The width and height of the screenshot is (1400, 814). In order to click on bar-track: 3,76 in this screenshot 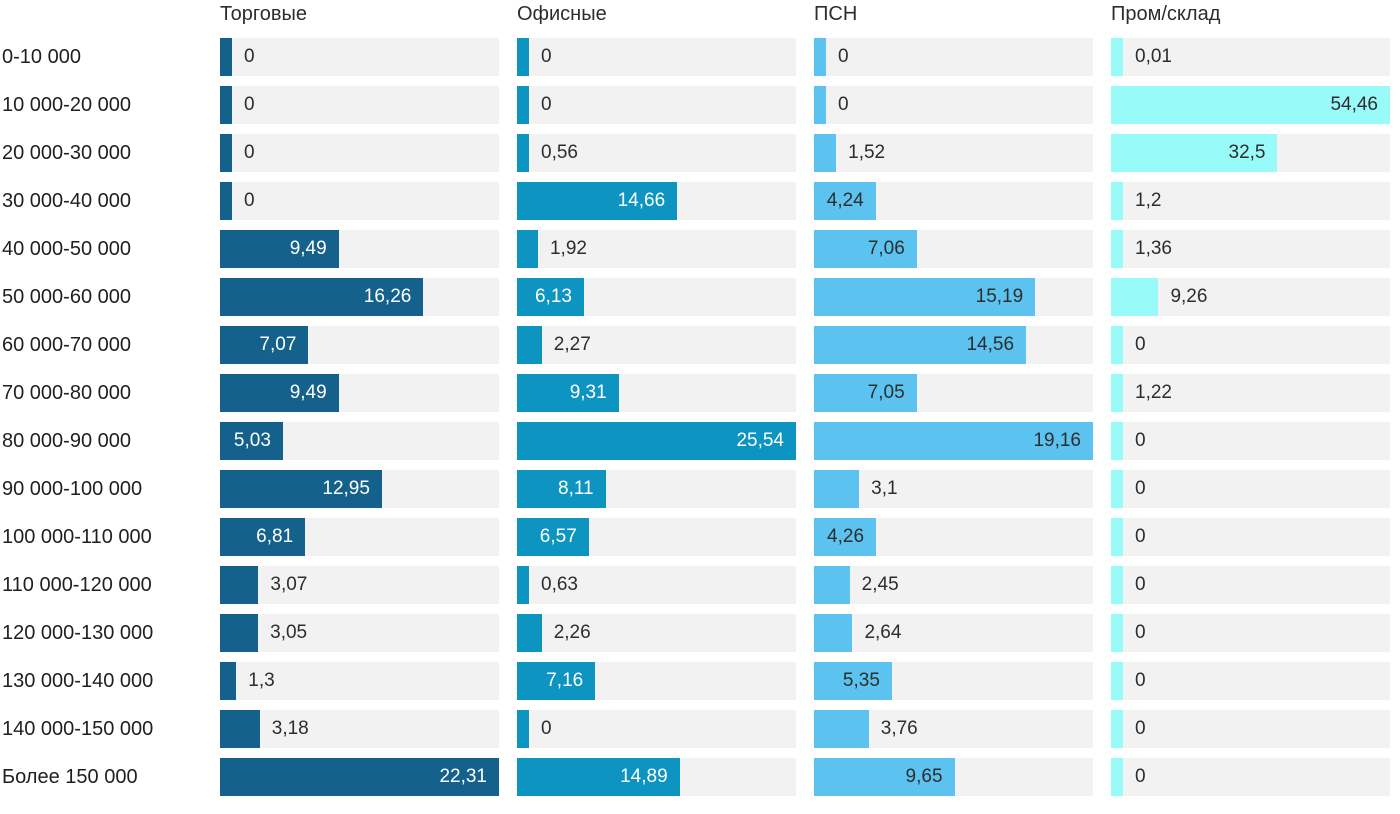, I will do `click(953, 729)`.